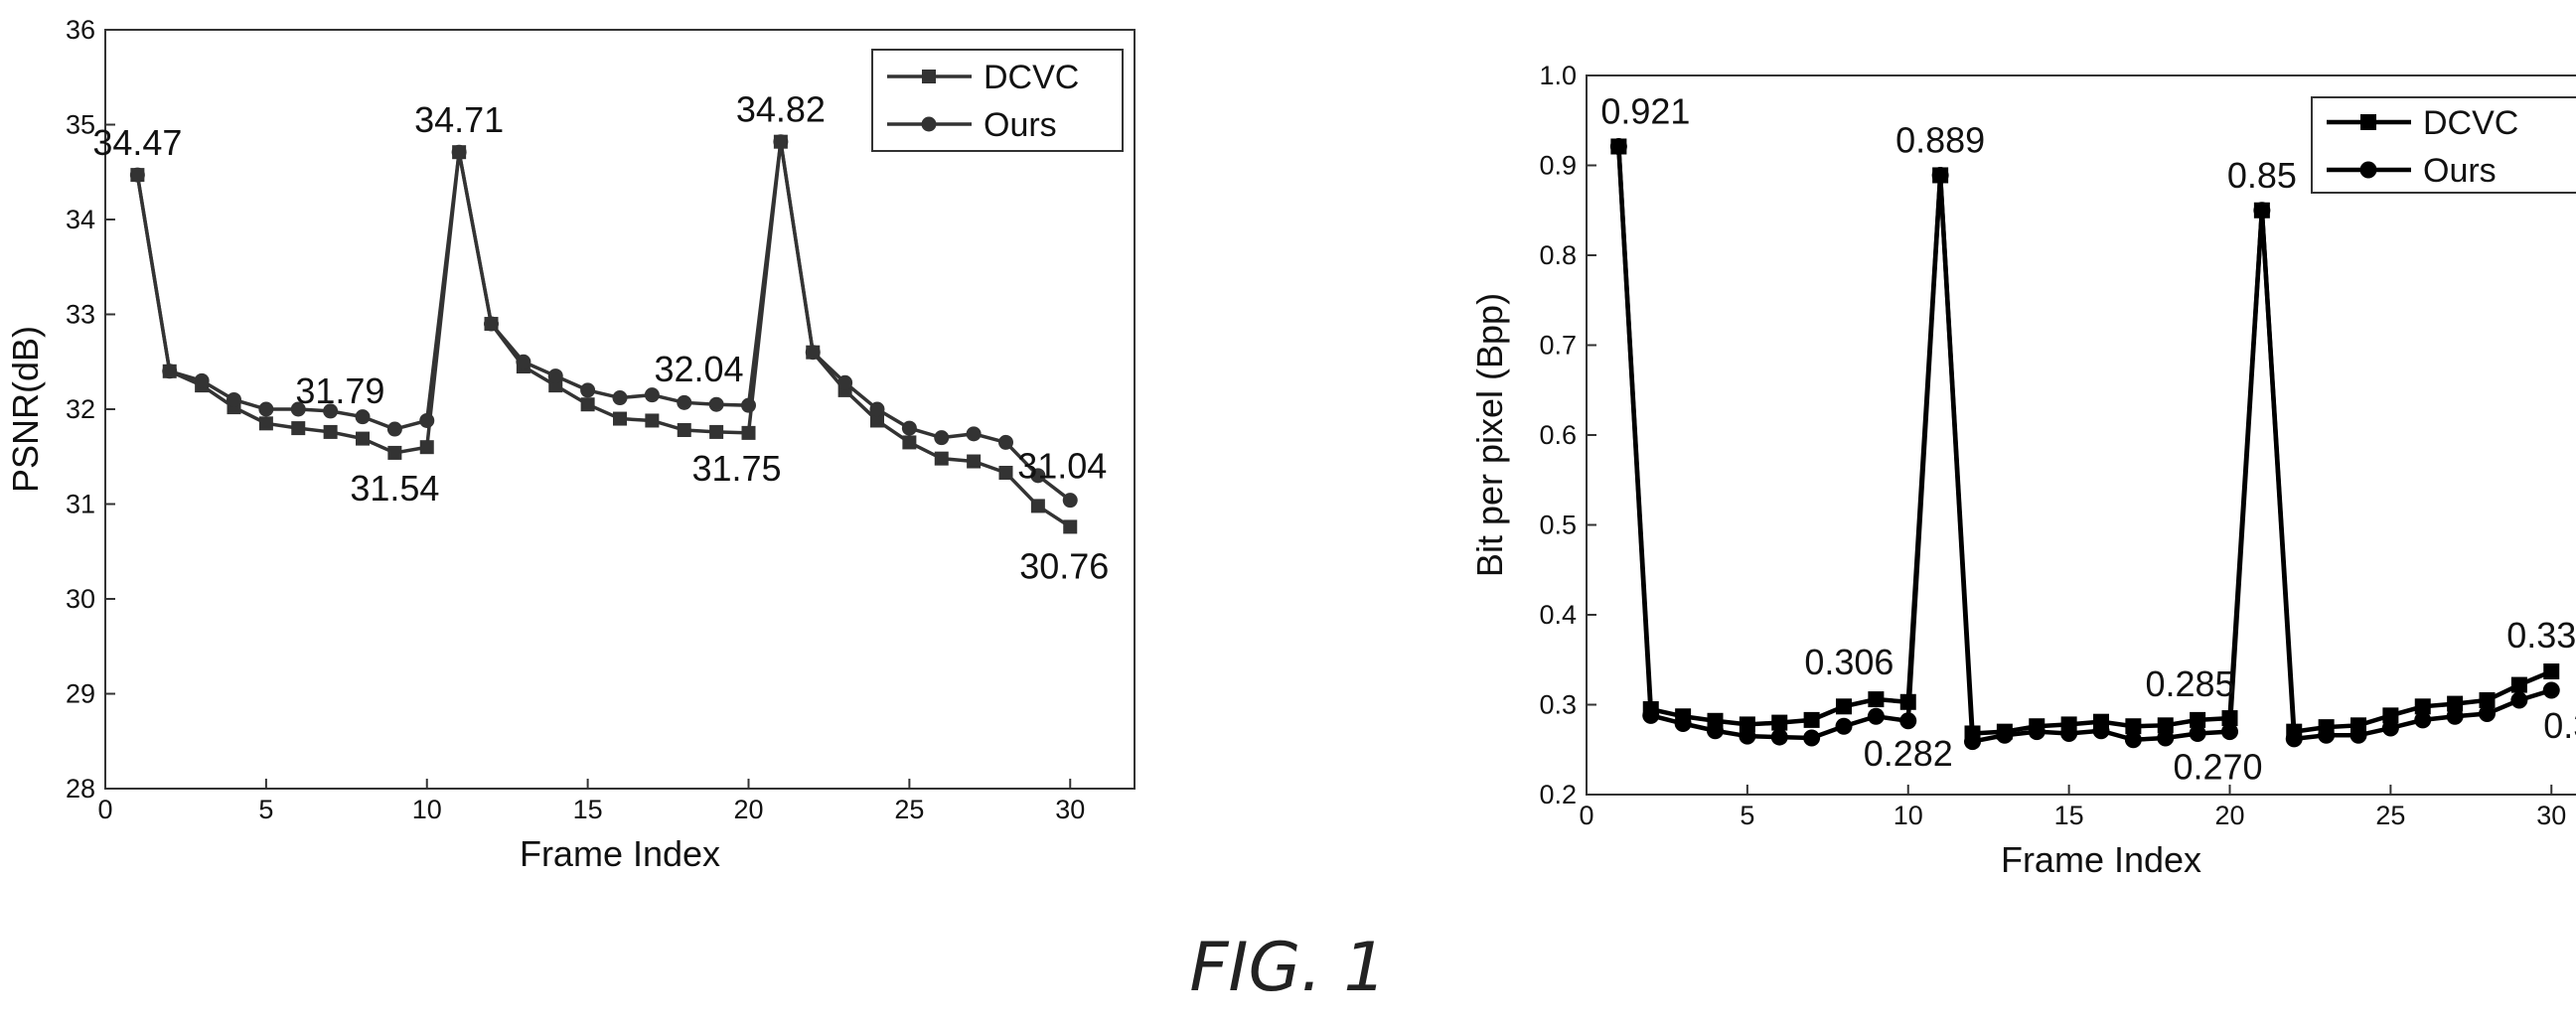 The image size is (2576, 1025). I want to click on figure-caption: FIG. 1, so click(1288, 968).